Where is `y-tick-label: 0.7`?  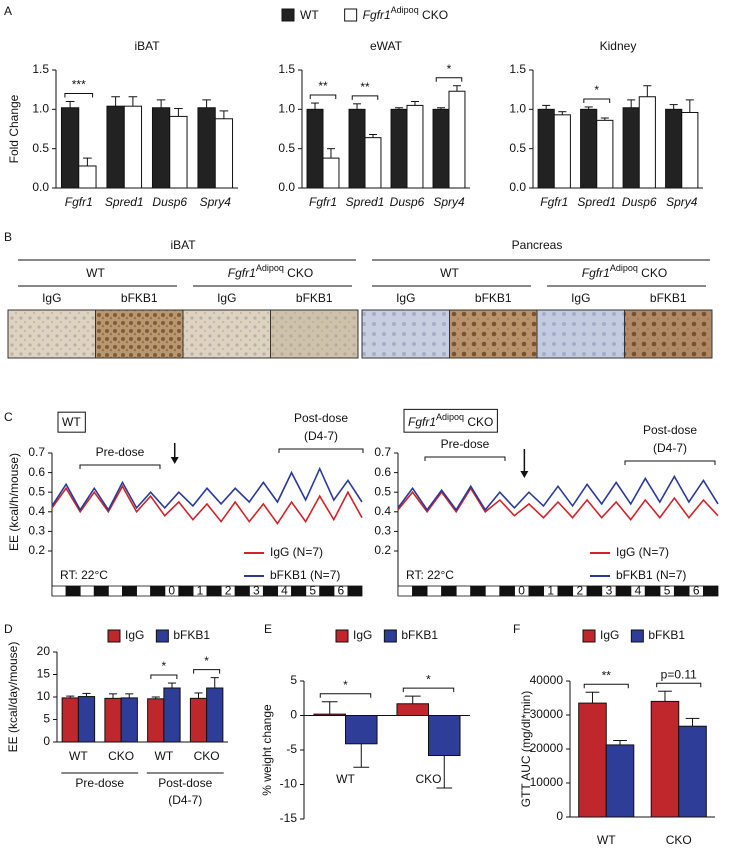 y-tick-label: 0.7 is located at coordinates (36, 452).